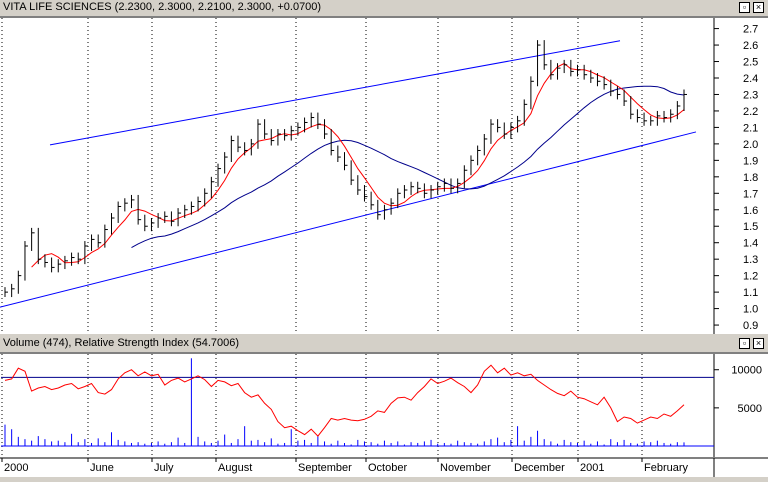 The height and width of the screenshot is (482, 768). Describe the element at coordinates (750, 63) in the screenshot. I see `y-tick-label: 2.5` at that location.